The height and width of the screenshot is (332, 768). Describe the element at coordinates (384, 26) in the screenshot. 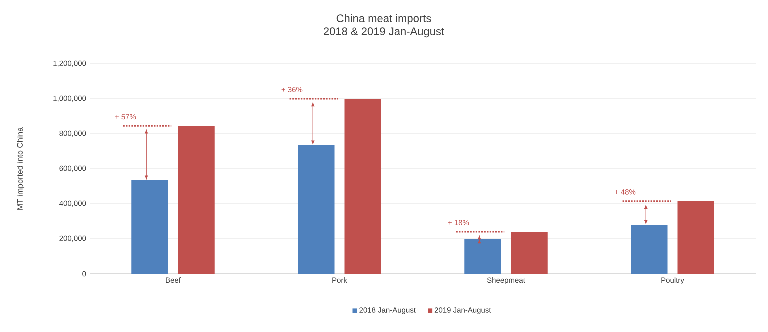

I see `chart-title: China meat imports 2018 & 2019 Jan-August` at that location.